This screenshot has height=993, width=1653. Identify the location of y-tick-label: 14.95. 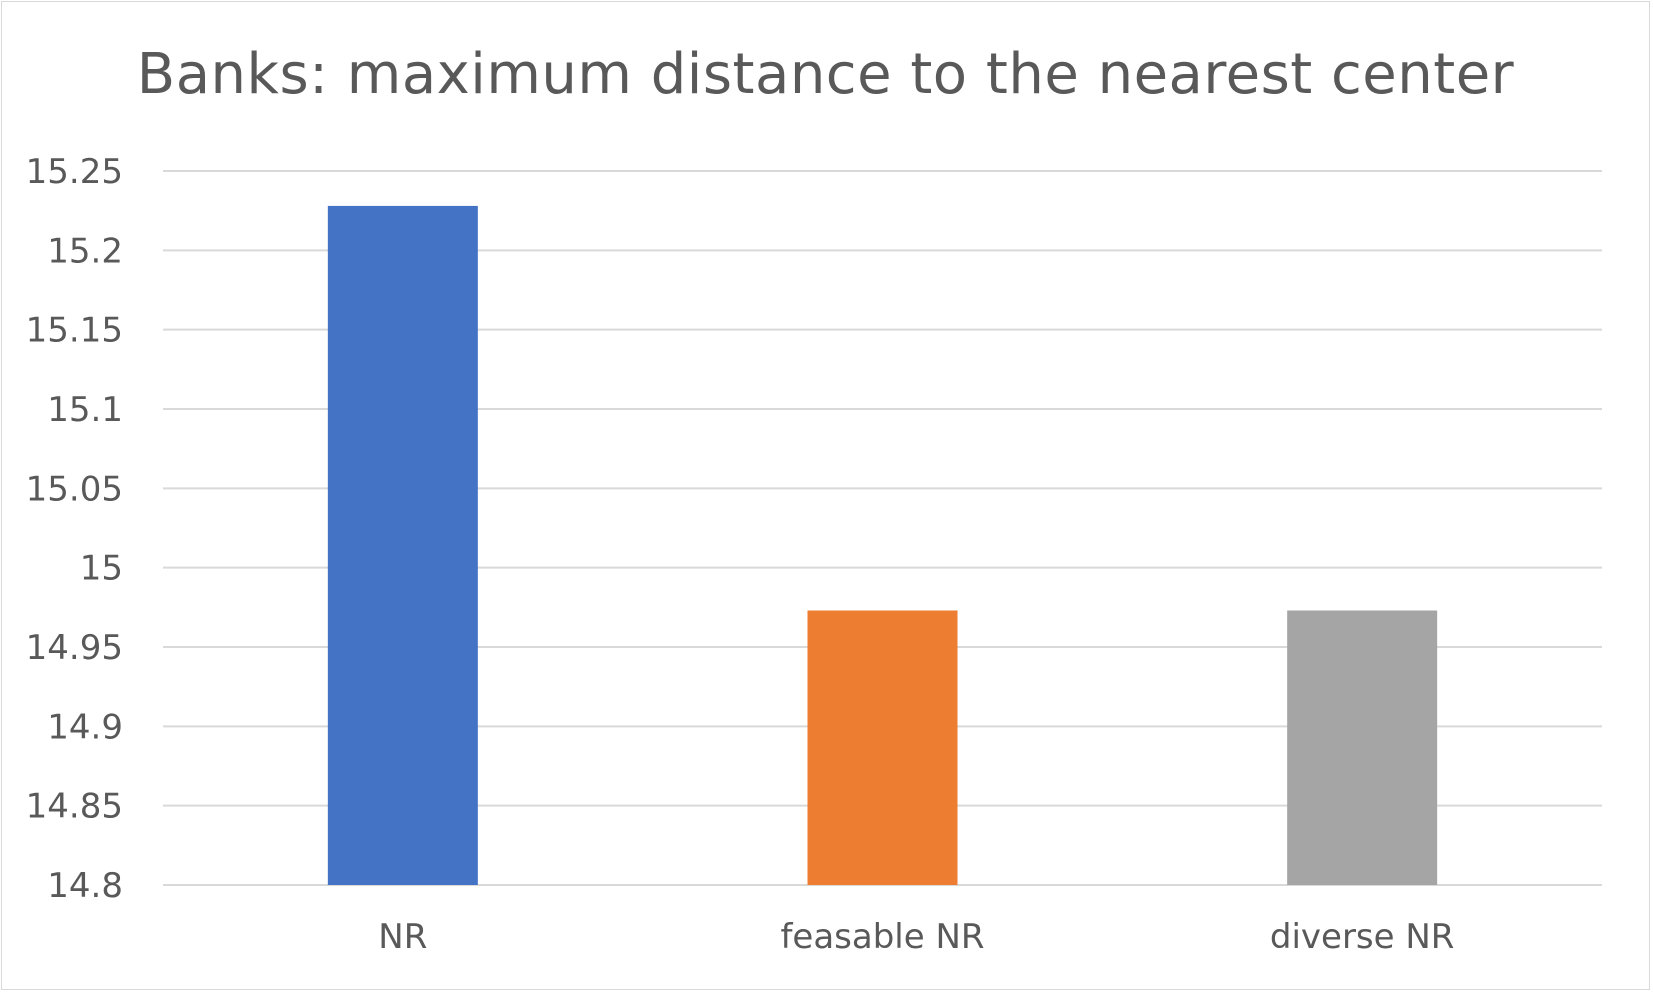
(74, 648).